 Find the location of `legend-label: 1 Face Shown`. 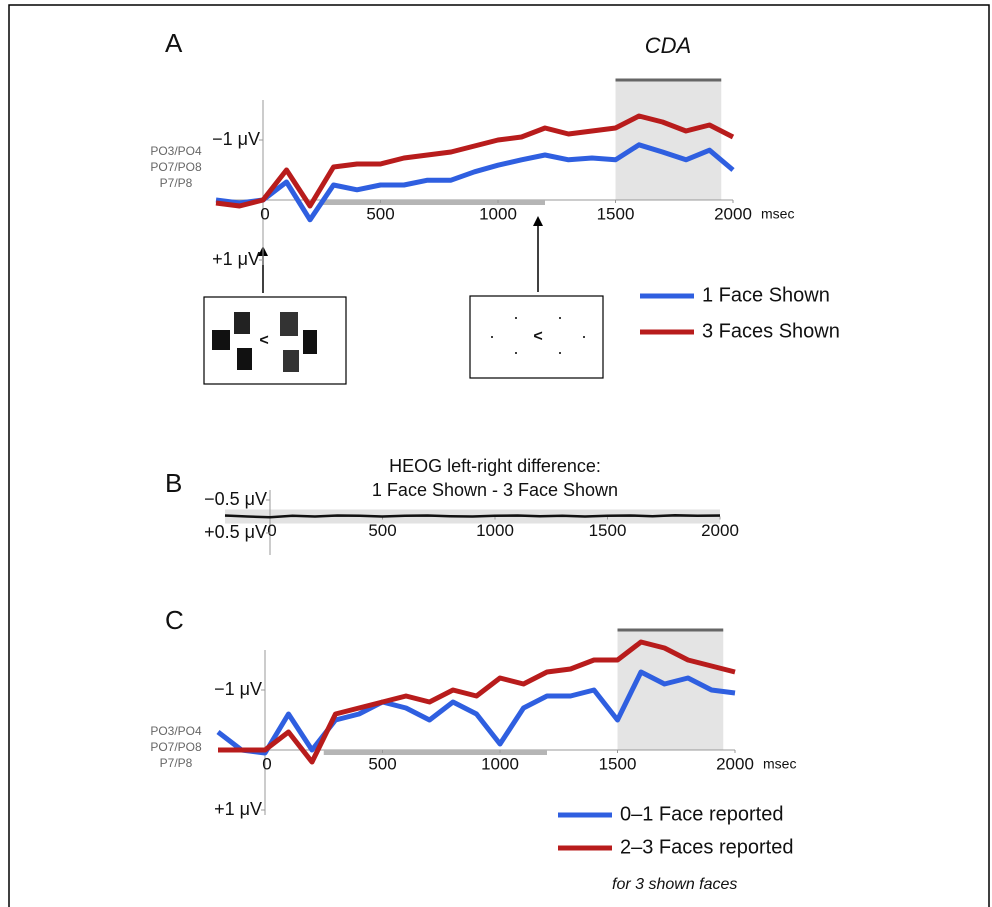

legend-label: 1 Face Shown is located at coordinates (766, 295).